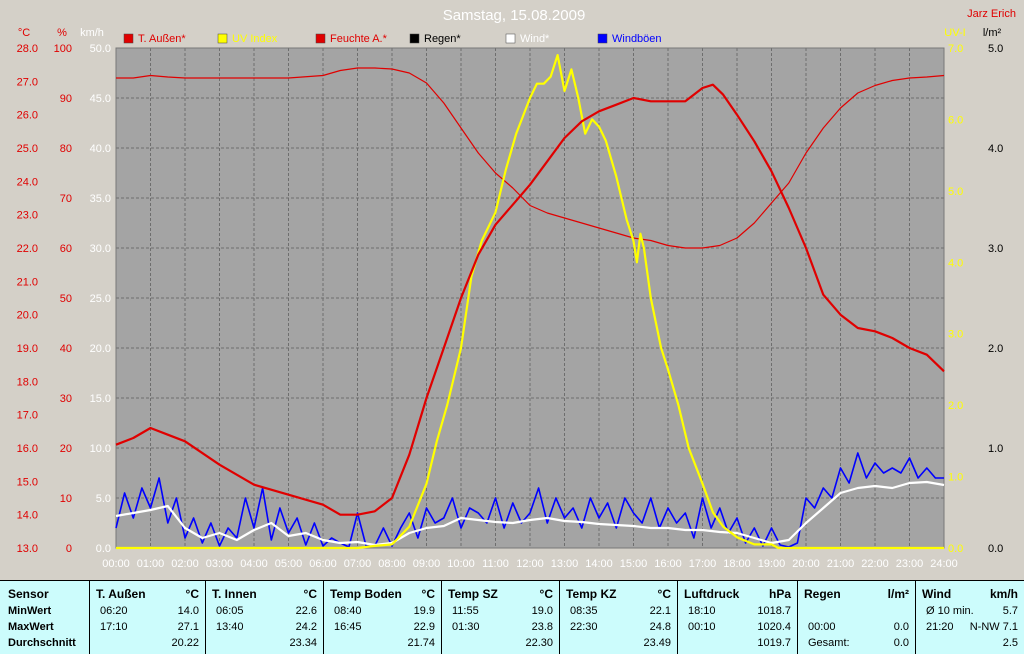 Image resolution: width=1024 pixels, height=654 pixels. I want to click on series-line-wind, so click(530, 513).